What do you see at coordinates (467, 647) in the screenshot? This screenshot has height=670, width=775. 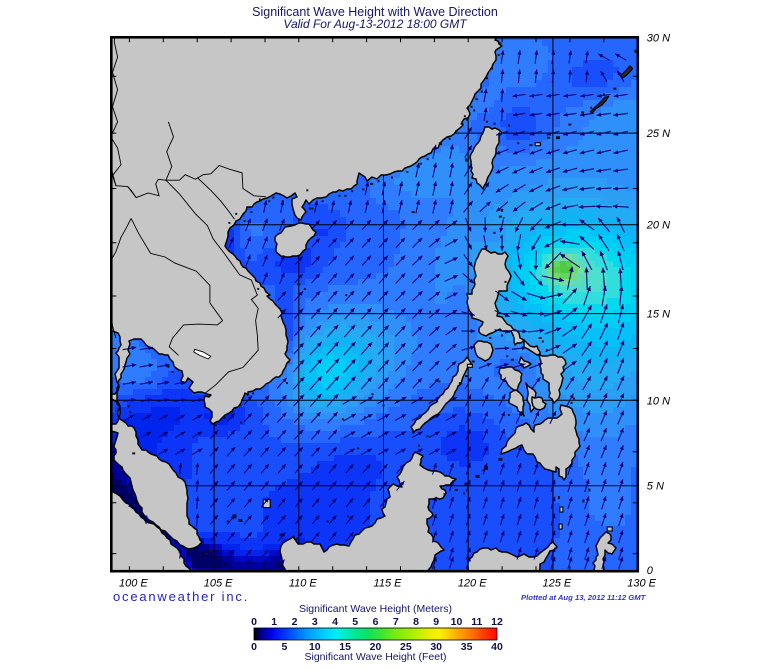 I see `svg-text: 35` at bounding box center [467, 647].